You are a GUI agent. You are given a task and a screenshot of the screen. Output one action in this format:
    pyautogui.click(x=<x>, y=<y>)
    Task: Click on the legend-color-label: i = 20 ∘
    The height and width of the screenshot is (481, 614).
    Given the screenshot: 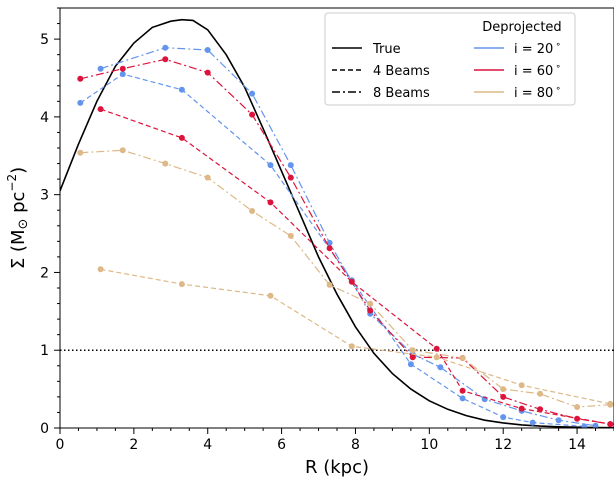 What is the action you would take?
    pyautogui.click(x=537, y=48)
    